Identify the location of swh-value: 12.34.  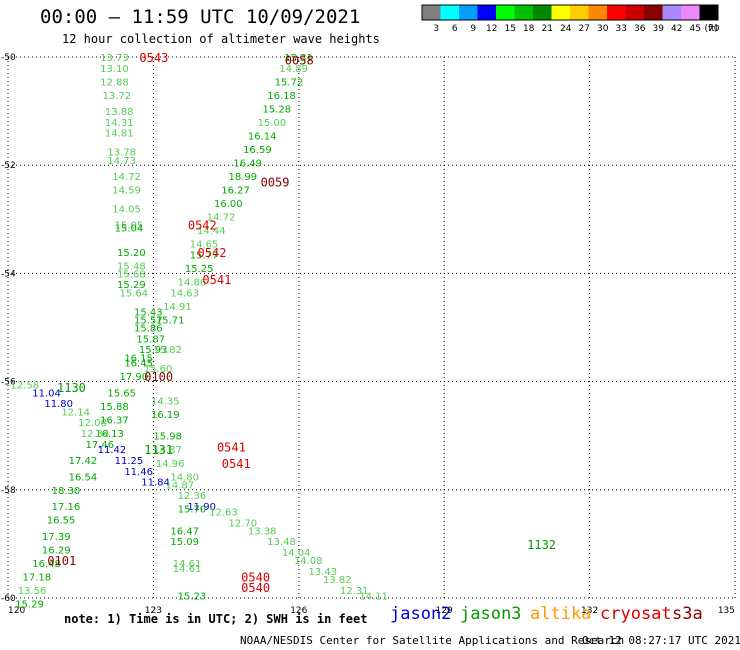
(95, 434).